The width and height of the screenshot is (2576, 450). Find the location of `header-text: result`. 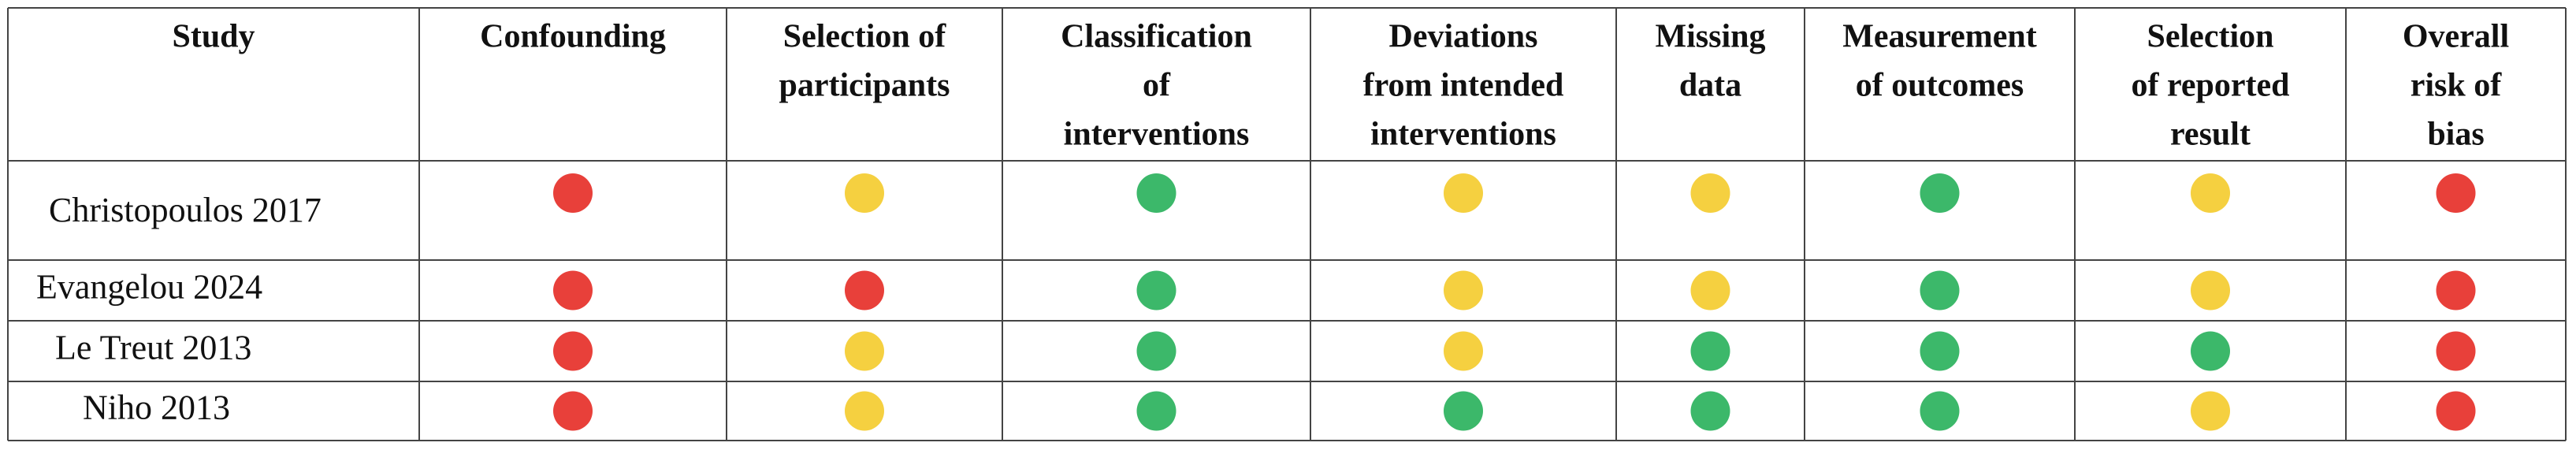

header-text: result is located at coordinates (2210, 135).